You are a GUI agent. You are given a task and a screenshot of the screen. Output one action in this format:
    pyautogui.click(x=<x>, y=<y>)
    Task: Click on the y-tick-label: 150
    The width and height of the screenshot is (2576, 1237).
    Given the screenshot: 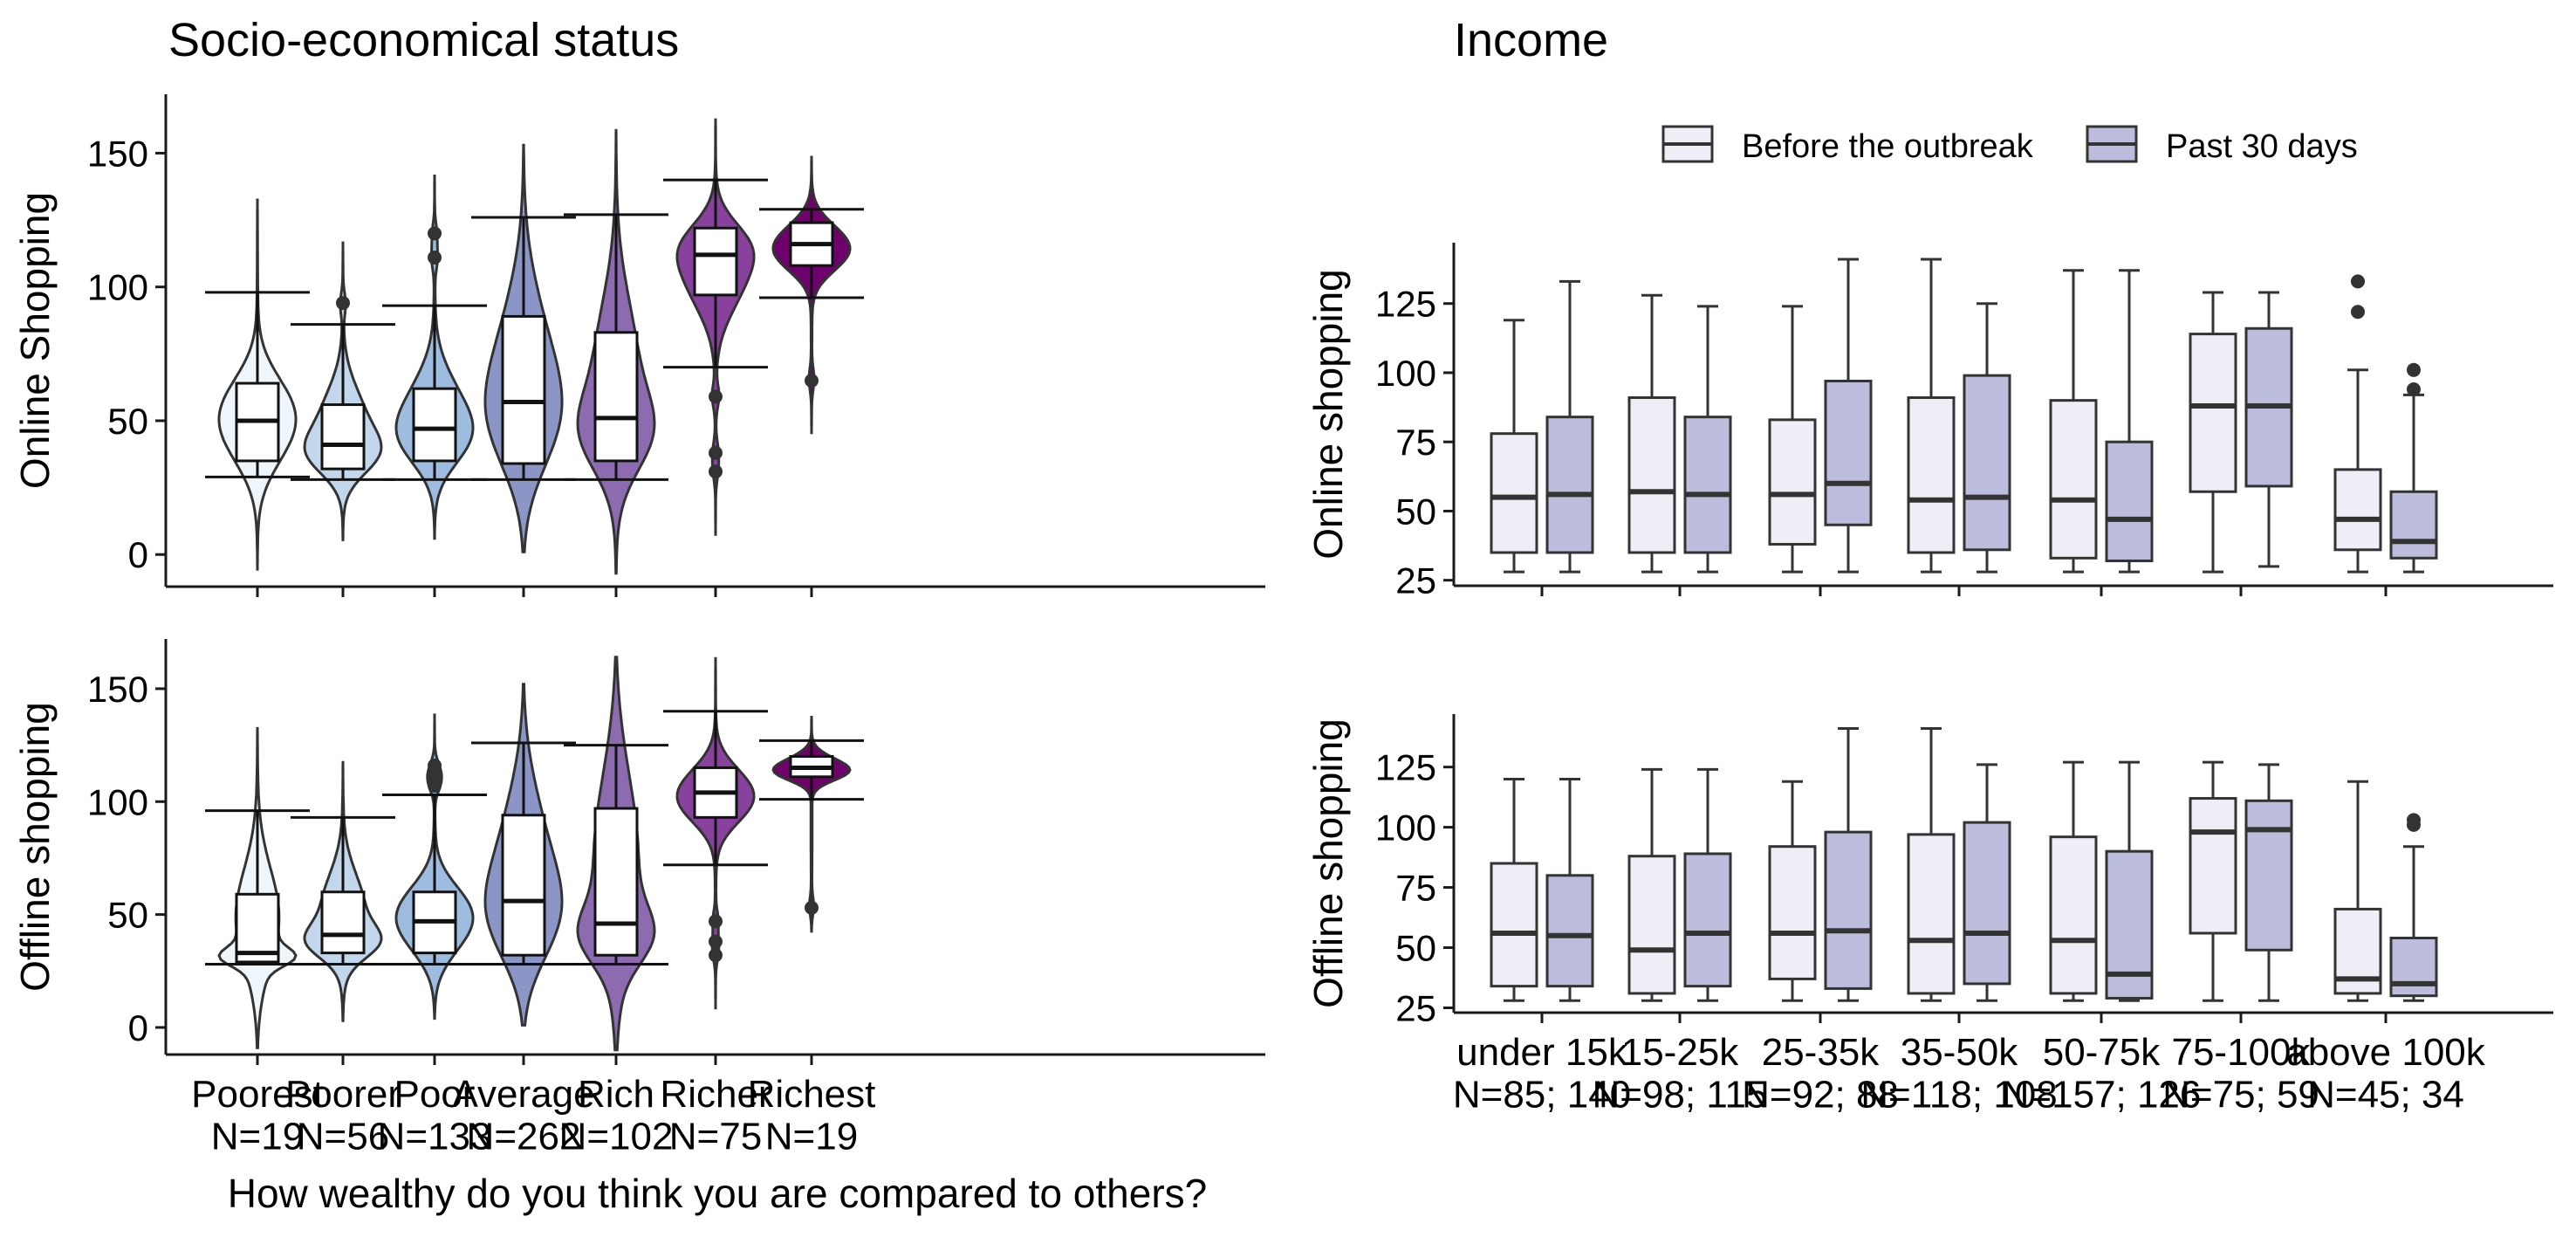 What is the action you would take?
    pyautogui.click(x=117, y=690)
    